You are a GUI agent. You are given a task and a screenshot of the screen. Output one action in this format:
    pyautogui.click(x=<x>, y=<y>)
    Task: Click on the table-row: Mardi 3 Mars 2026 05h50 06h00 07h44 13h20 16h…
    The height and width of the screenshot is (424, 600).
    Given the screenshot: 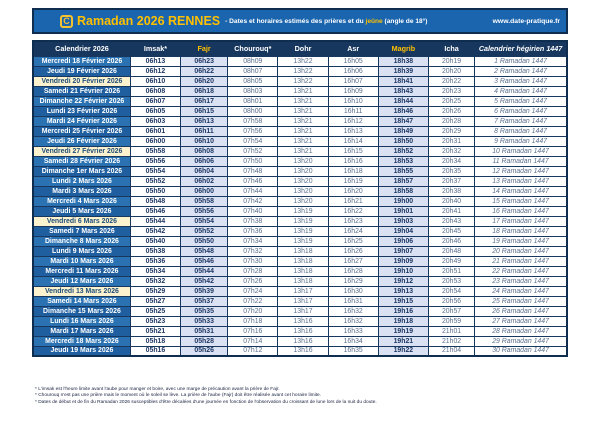 What is the action you would take?
    pyautogui.click(x=300, y=191)
    